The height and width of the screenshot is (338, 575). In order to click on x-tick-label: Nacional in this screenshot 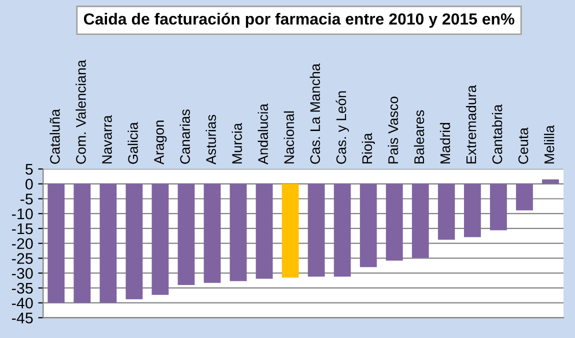, I will do `click(289, 137)`.